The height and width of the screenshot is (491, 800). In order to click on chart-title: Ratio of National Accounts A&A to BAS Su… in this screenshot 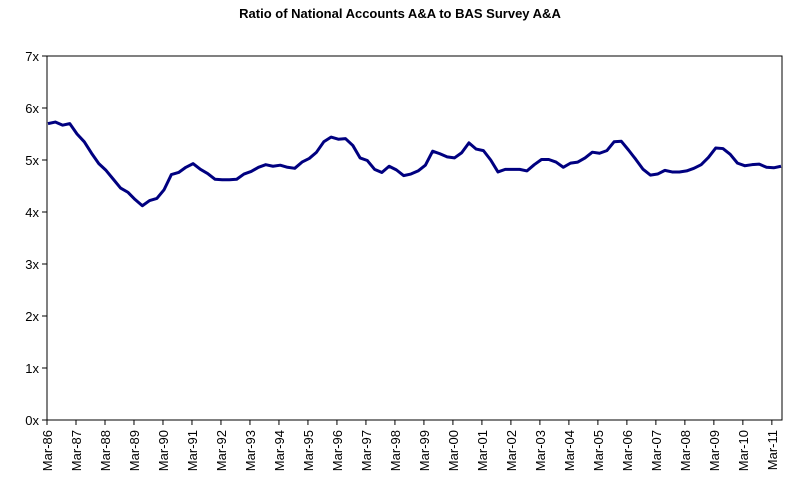, I will do `click(400, 13)`.